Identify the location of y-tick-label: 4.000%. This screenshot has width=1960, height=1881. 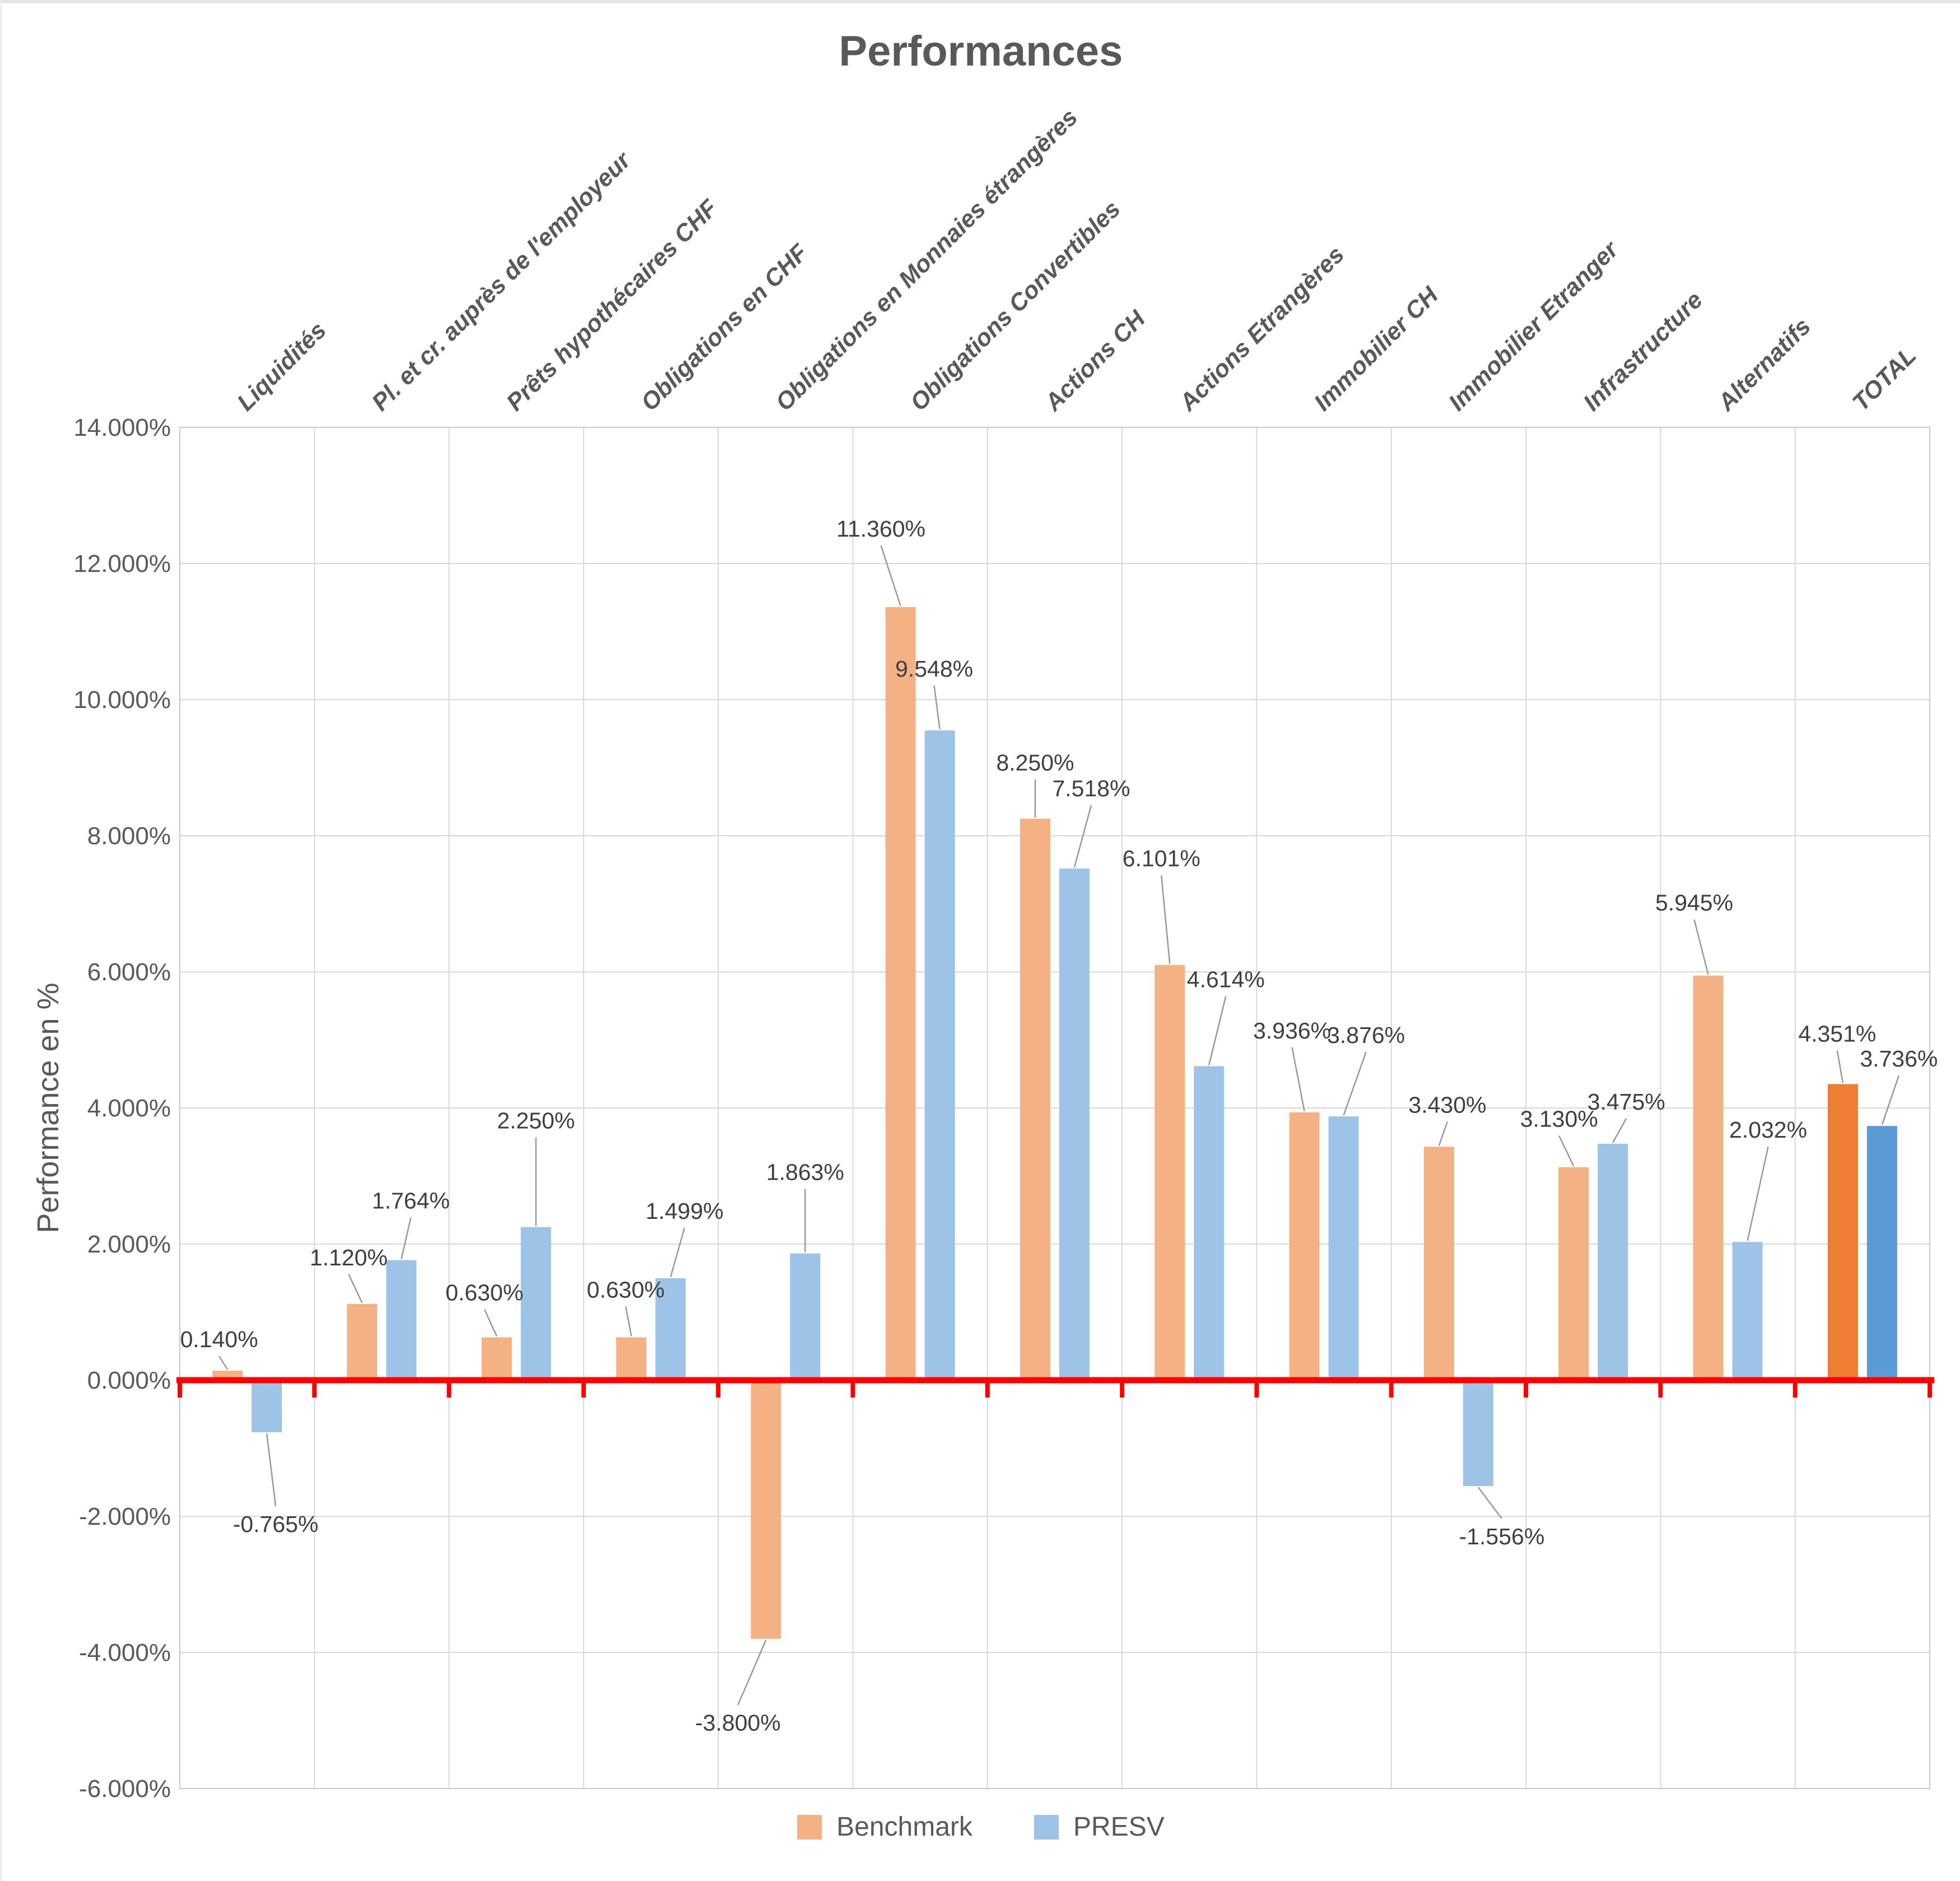
(129, 1108).